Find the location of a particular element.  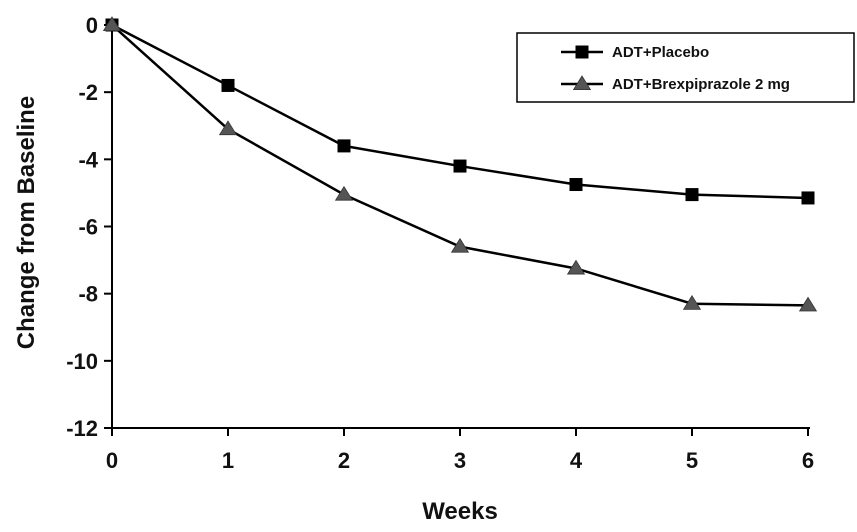

y-axis-title: Change from Baseline is located at coordinates (26, 222).